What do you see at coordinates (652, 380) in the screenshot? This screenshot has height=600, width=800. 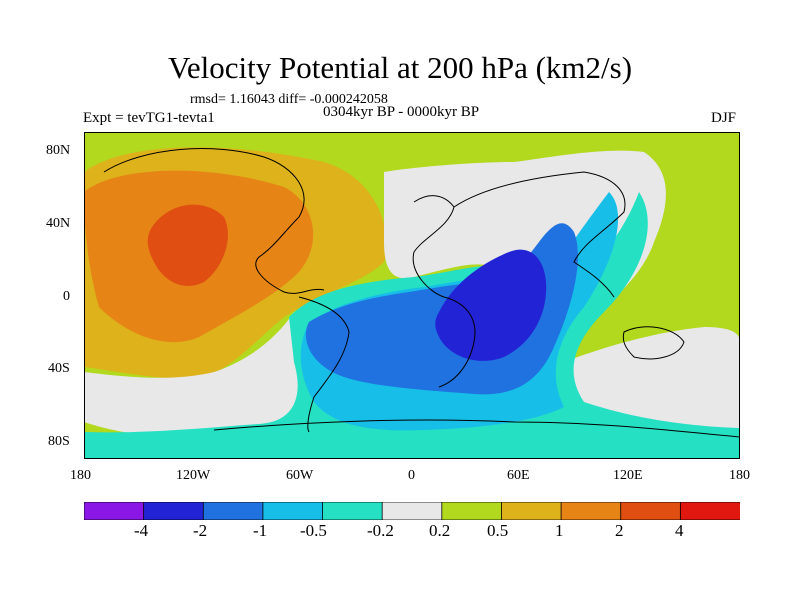 I see `band-neutral-southeast` at bounding box center [652, 380].